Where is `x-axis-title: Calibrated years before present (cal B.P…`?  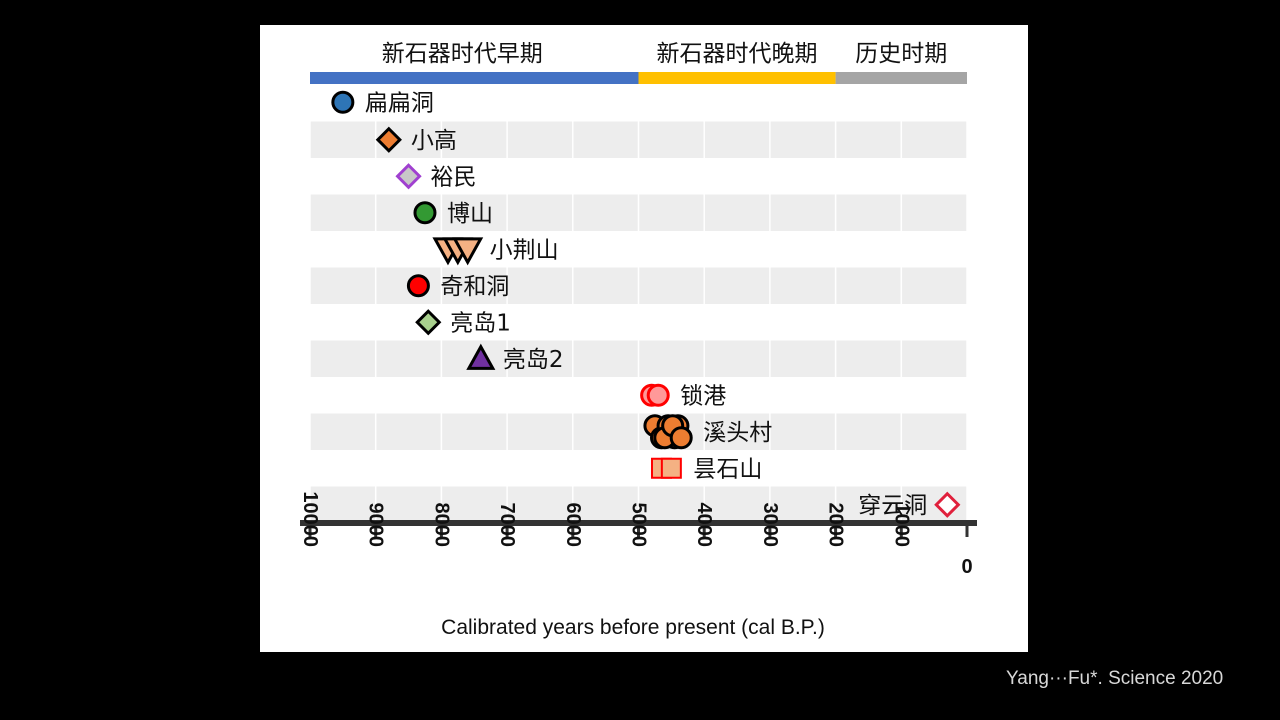 x-axis-title: Calibrated years before present (cal B.P… is located at coordinates (633, 627).